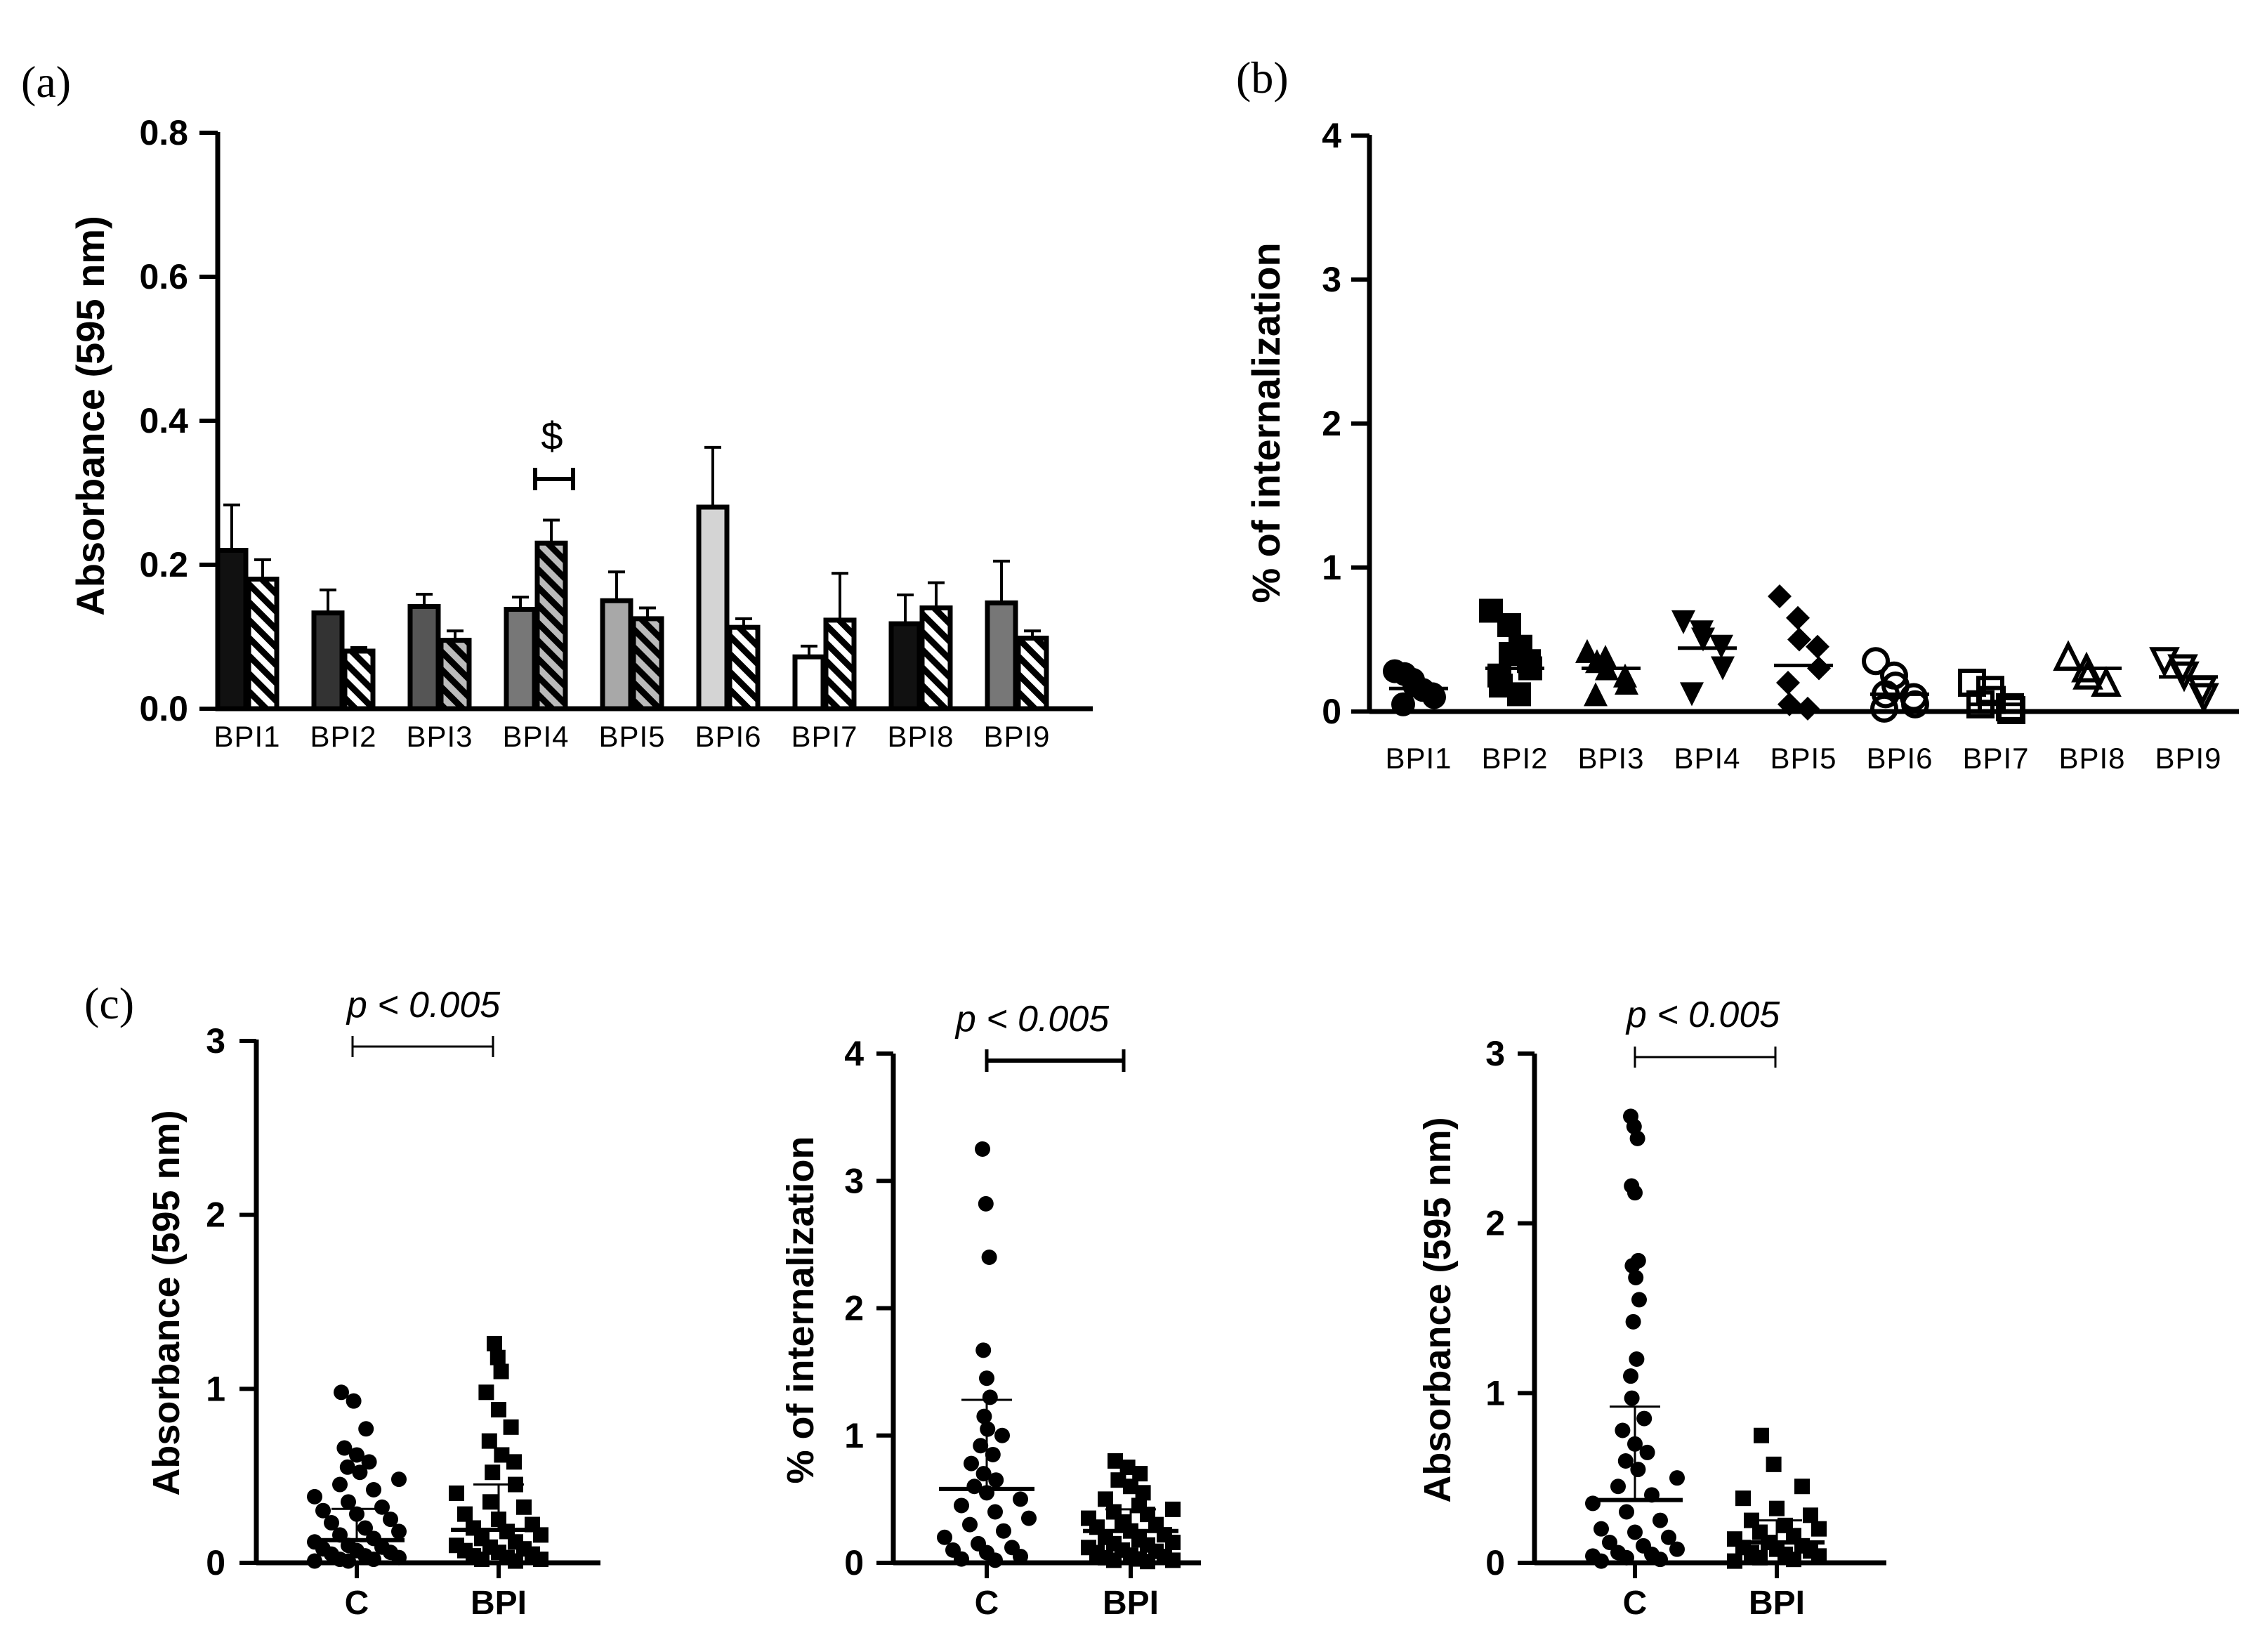 This screenshot has height=1652, width=2267. What do you see at coordinates (631, 736) in the screenshot?
I see `chart-a-category-label: BPI5` at bounding box center [631, 736].